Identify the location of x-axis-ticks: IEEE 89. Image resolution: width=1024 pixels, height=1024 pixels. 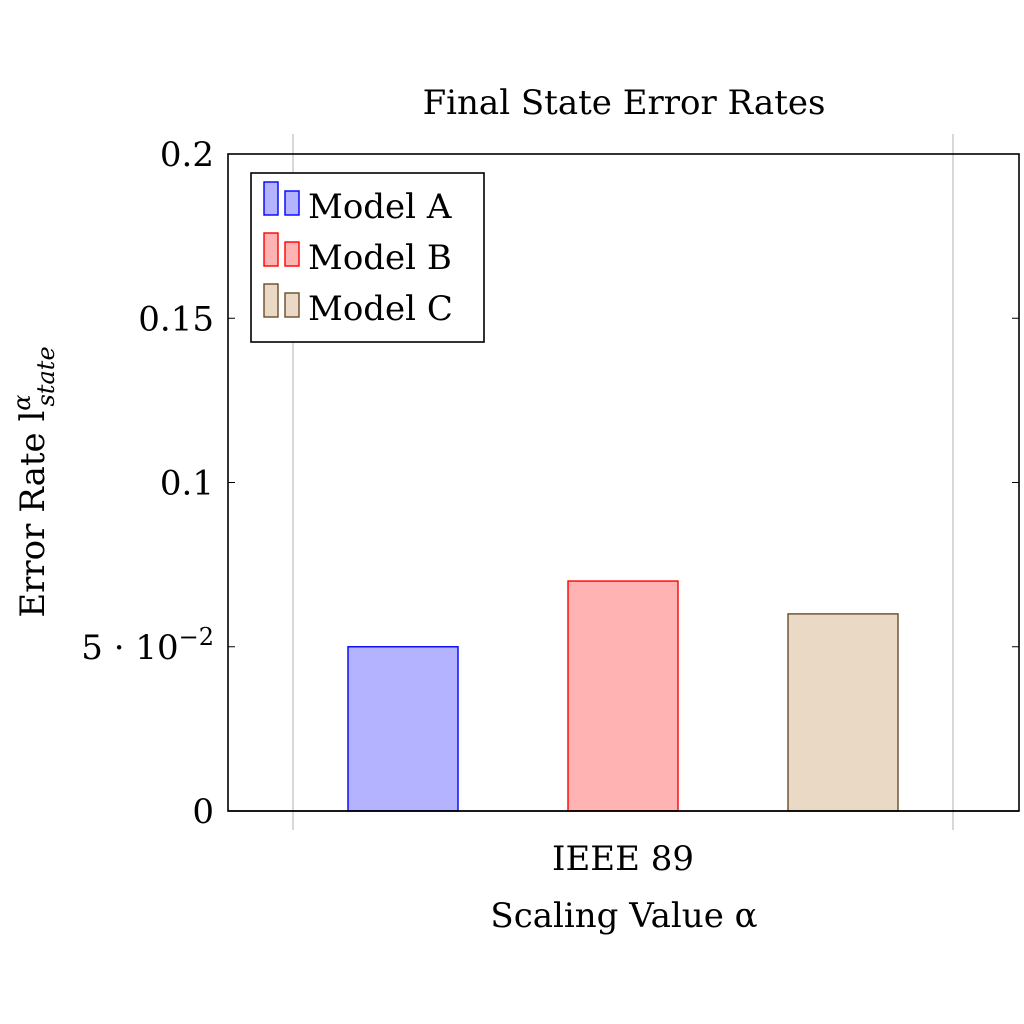
(623, 859).